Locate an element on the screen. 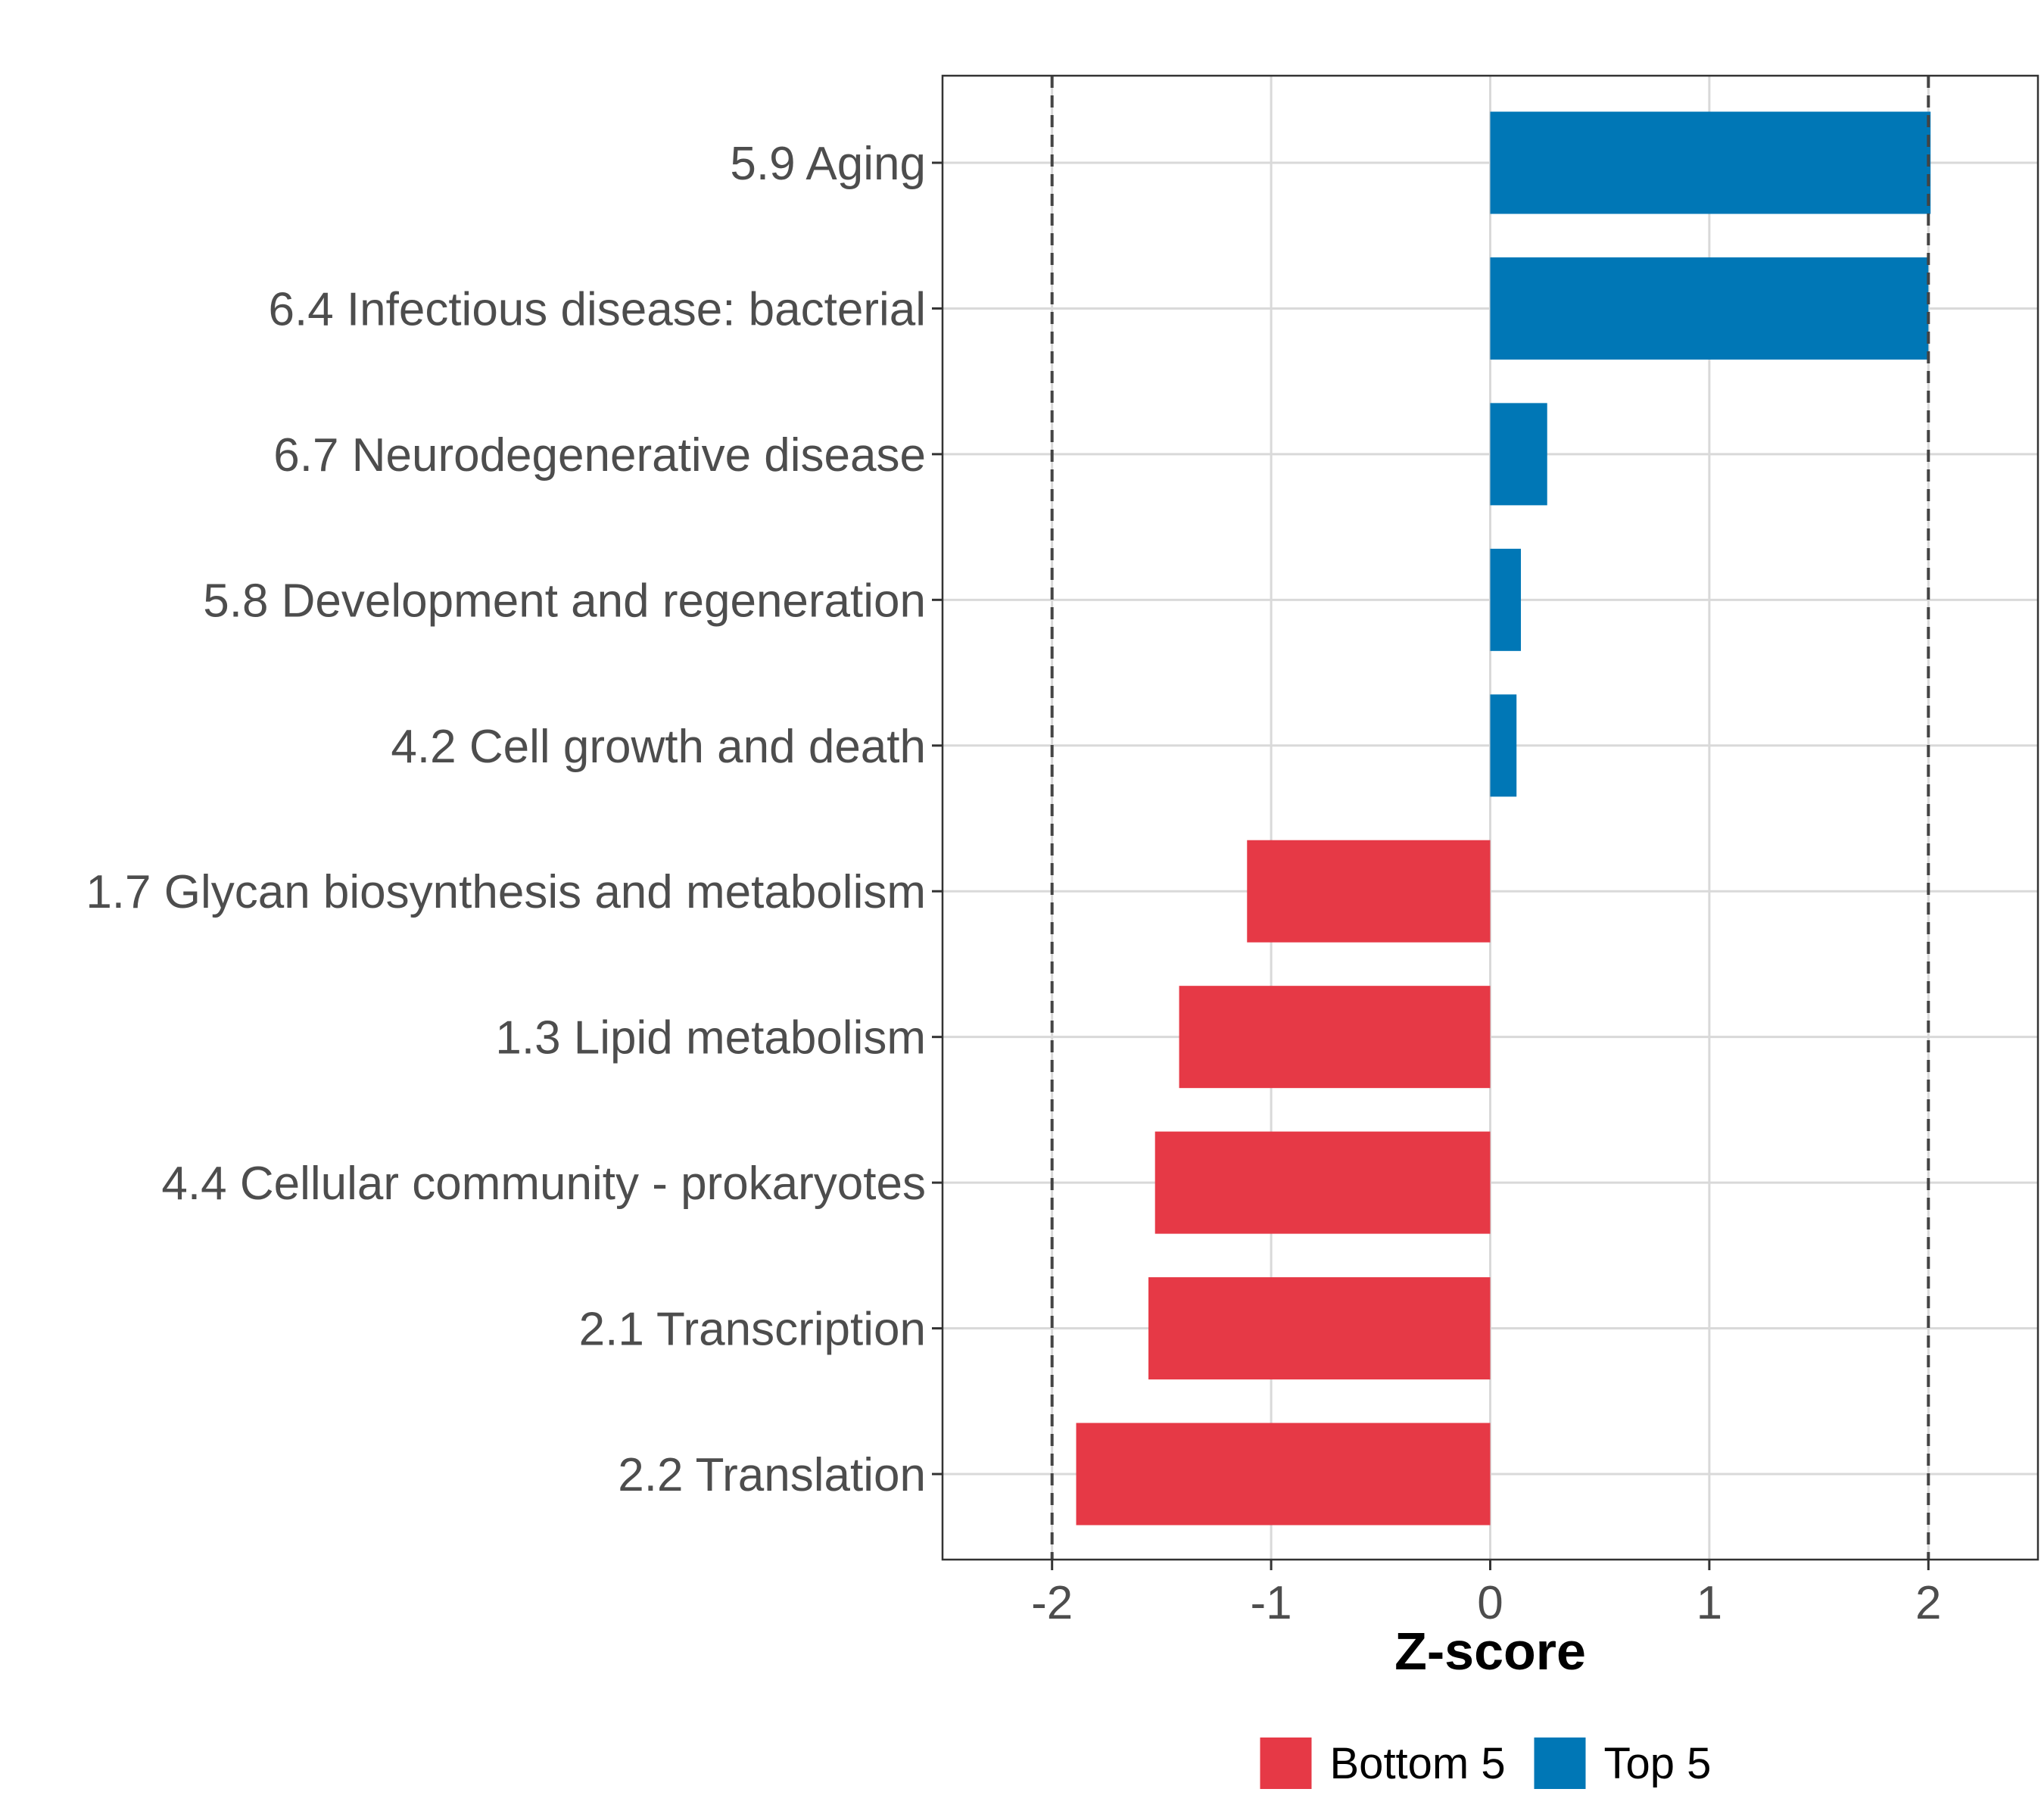 The width and height of the screenshot is (2044, 1817). legend: Bottom 5 Top 5 is located at coordinates (1486, 1764).